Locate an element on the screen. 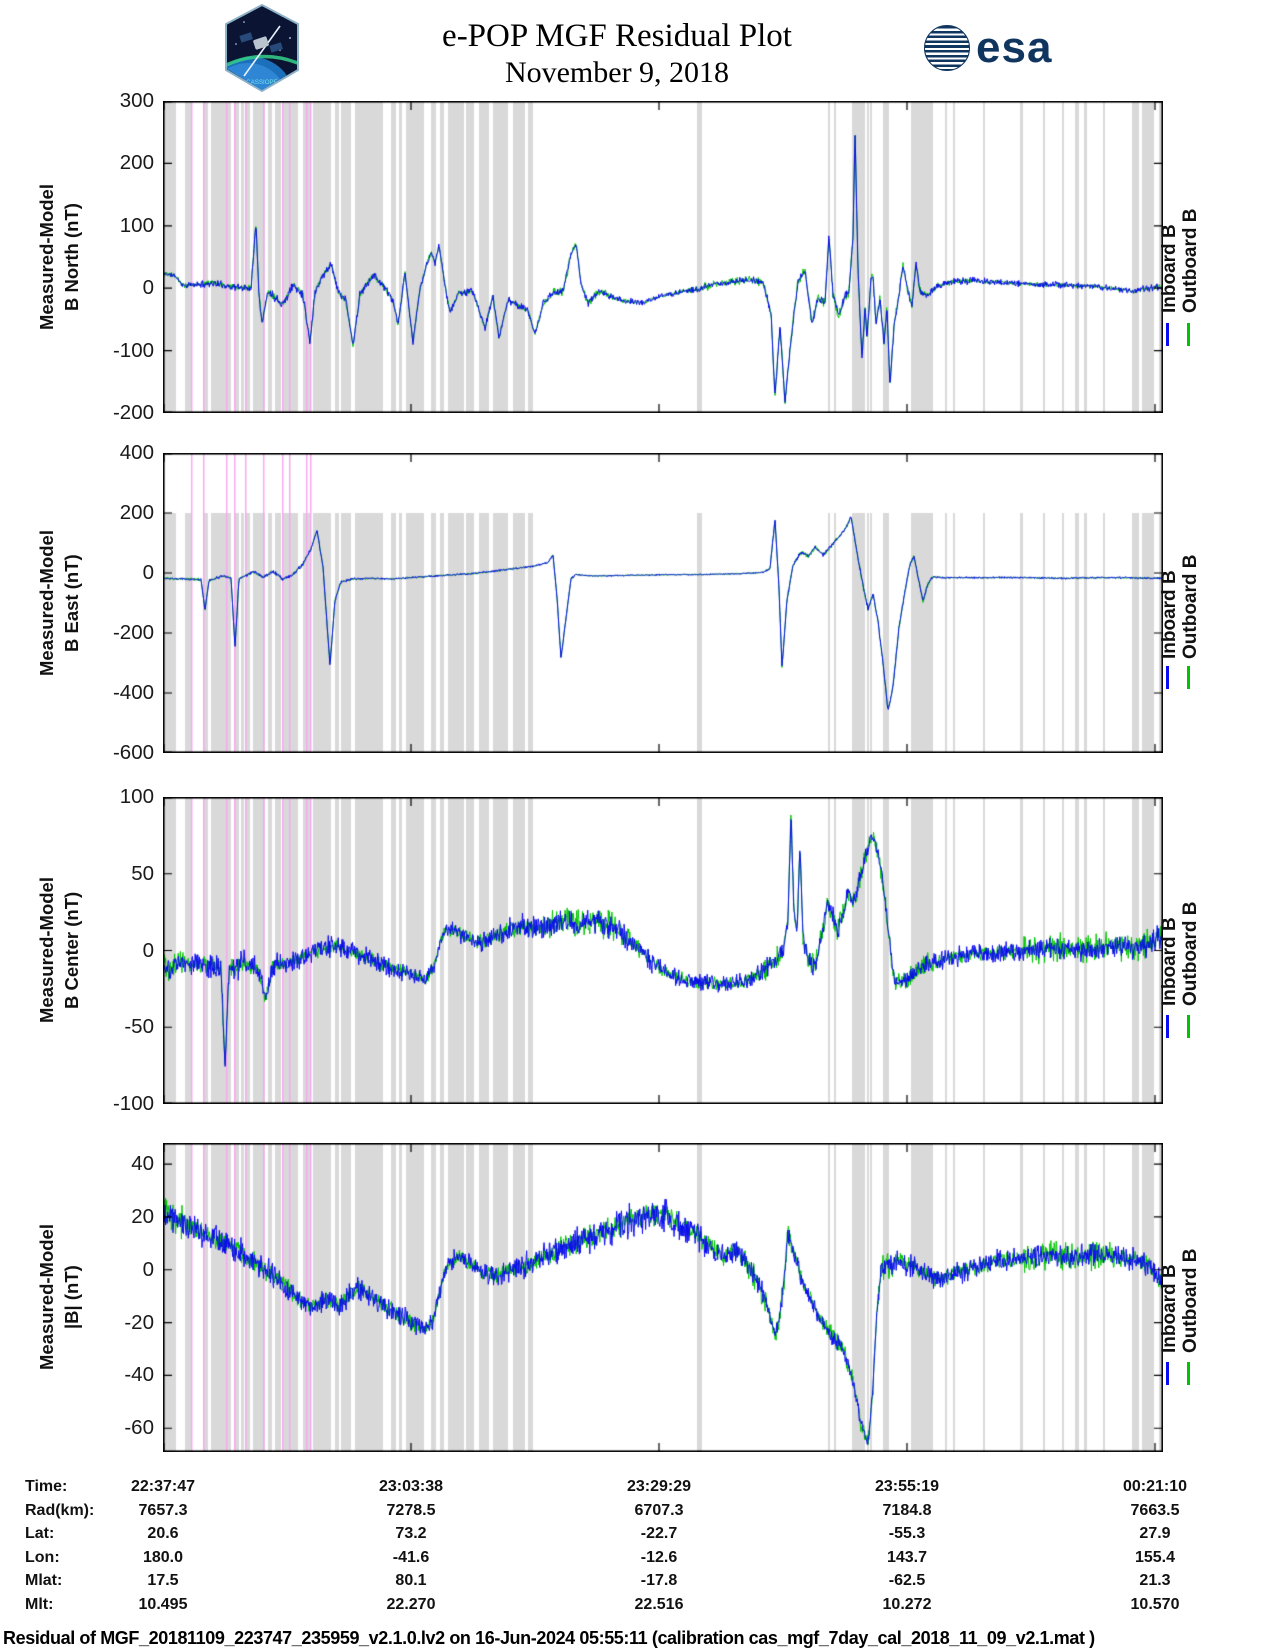  ephemeris-row-label: Lon: is located at coordinates (42, 1557).